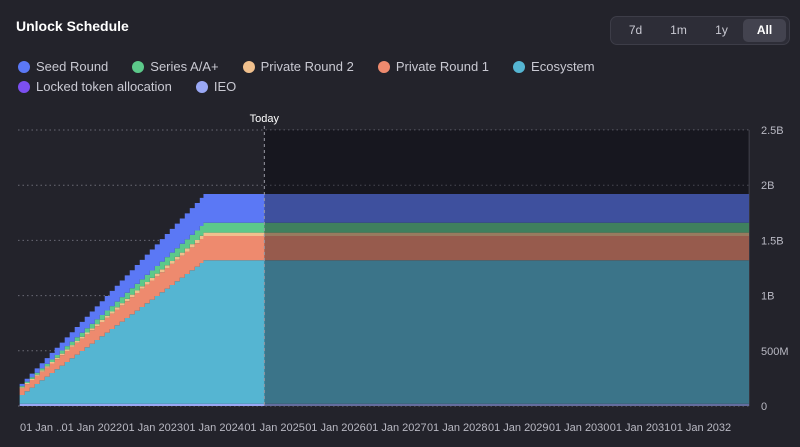 The width and height of the screenshot is (800, 447). I want to click on x-tick-label: 01 Jan 2030, so click(579, 428).